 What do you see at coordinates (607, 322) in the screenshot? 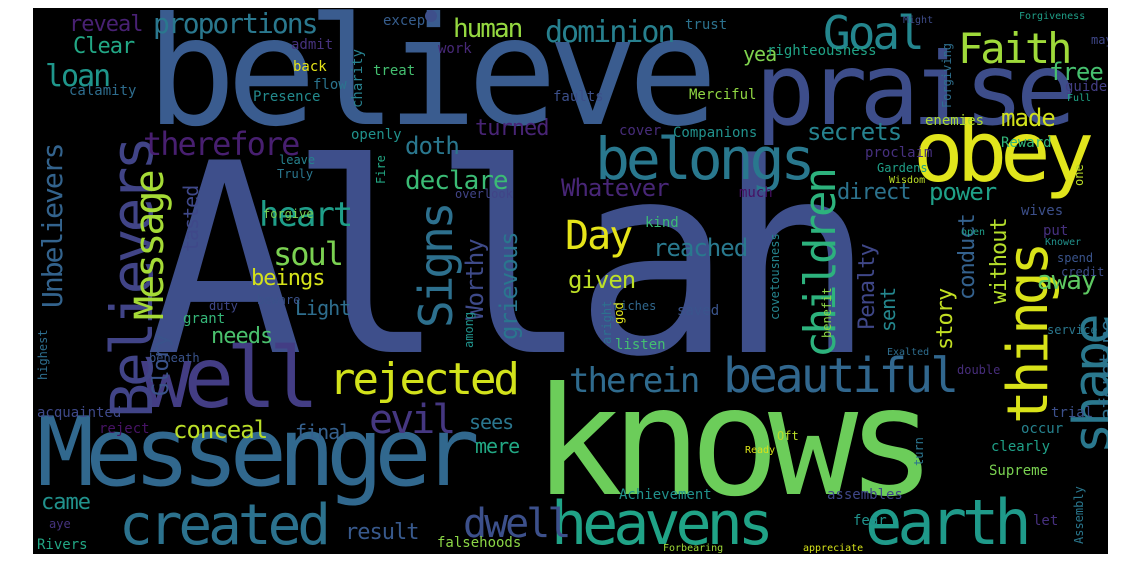
I see `word-aright: aright` at bounding box center [607, 322].